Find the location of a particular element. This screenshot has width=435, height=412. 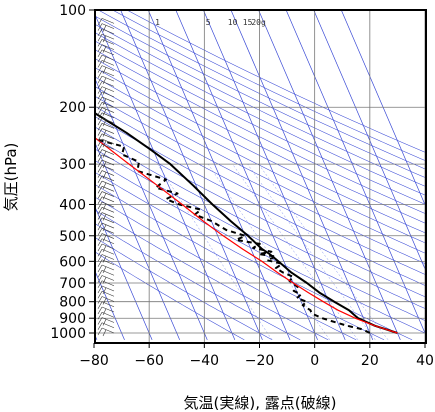

y-tick-label: 700 is located at coordinates (72, 284).